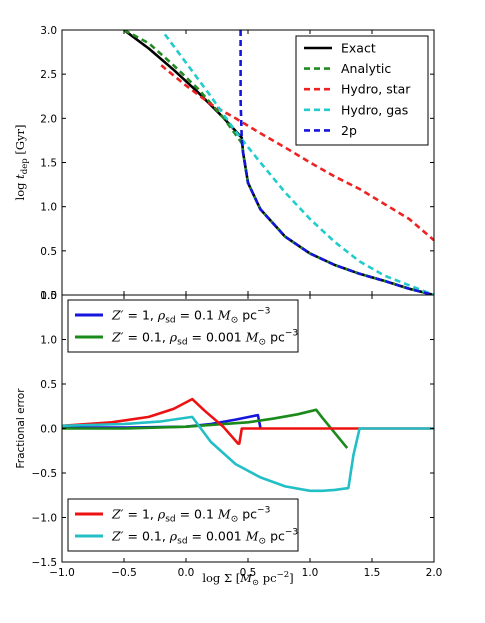 Image resolution: width=485 pixels, height=623 pixels. What do you see at coordinates (434, 573) in the screenshot?
I see `x-tick-label: 2.0` at bounding box center [434, 573].